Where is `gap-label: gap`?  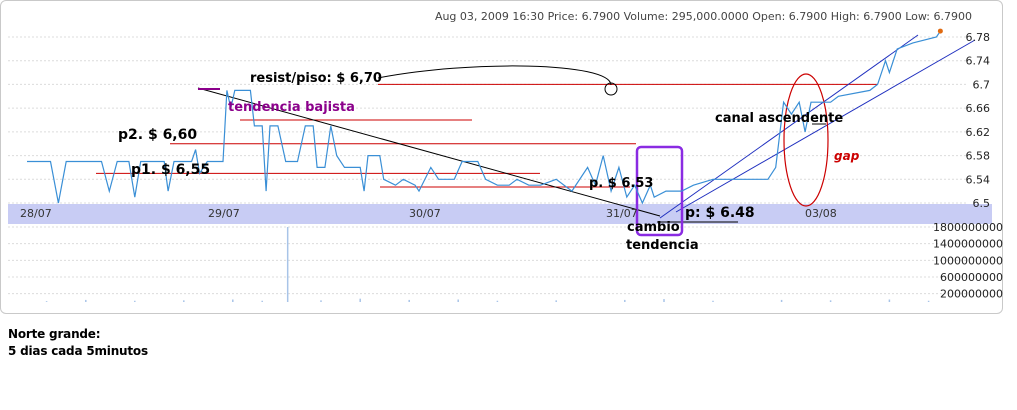 gap-label: gap is located at coordinates (847, 156).